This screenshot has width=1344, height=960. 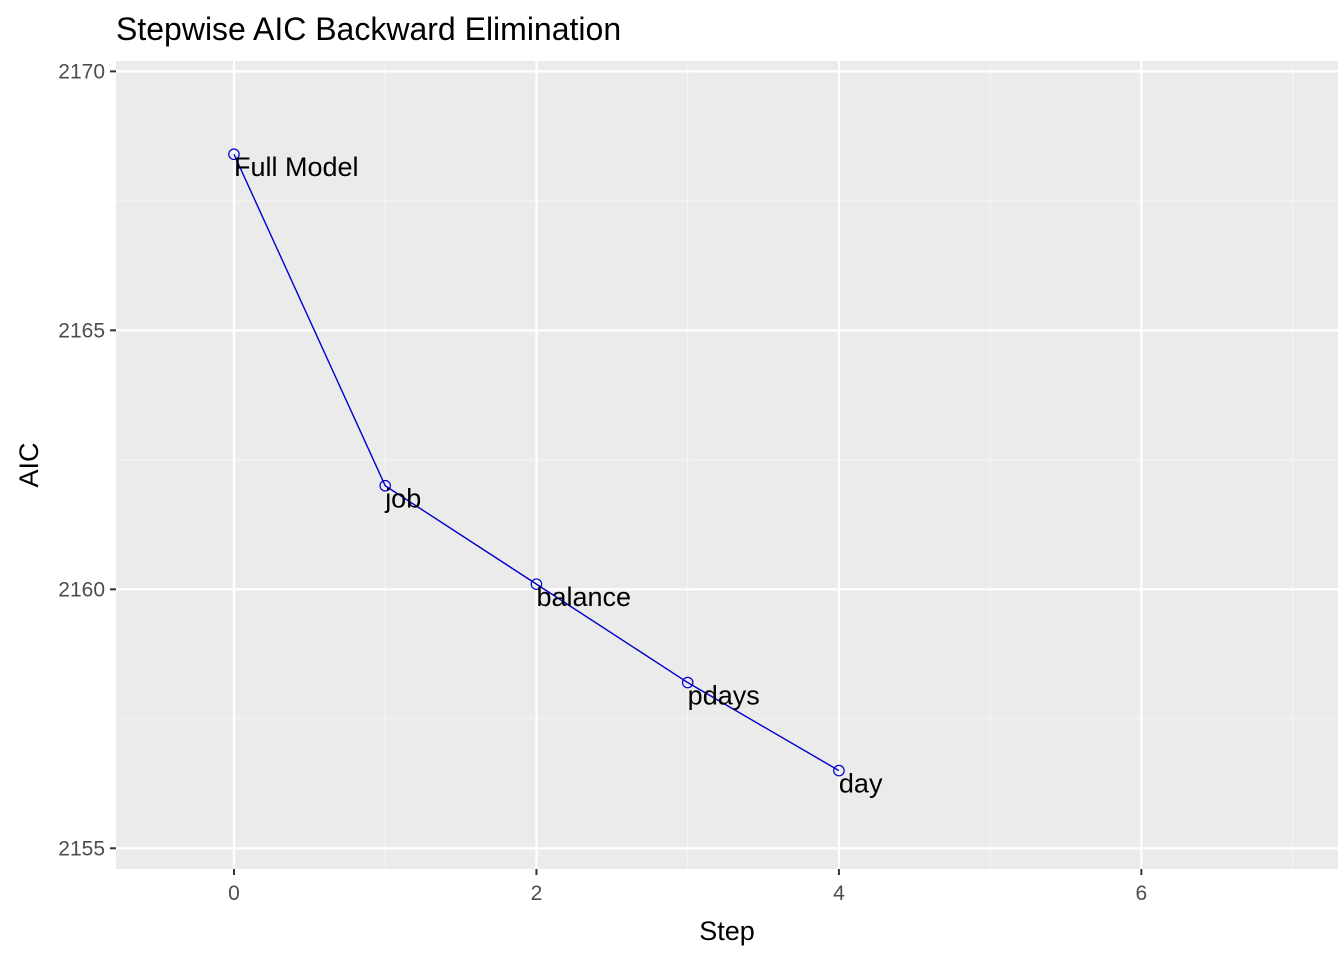 I want to click on data-point-label: job, so click(x=402, y=499).